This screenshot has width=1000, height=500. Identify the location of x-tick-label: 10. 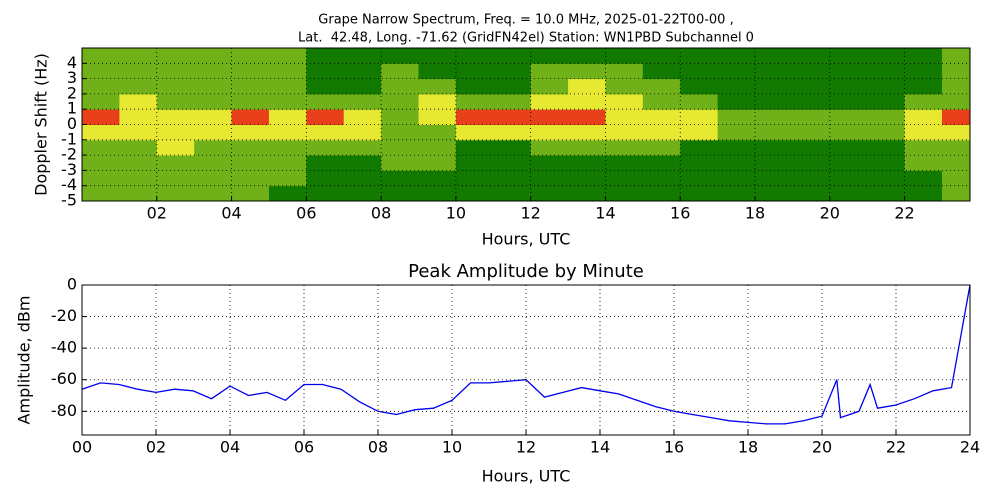
(456, 213).